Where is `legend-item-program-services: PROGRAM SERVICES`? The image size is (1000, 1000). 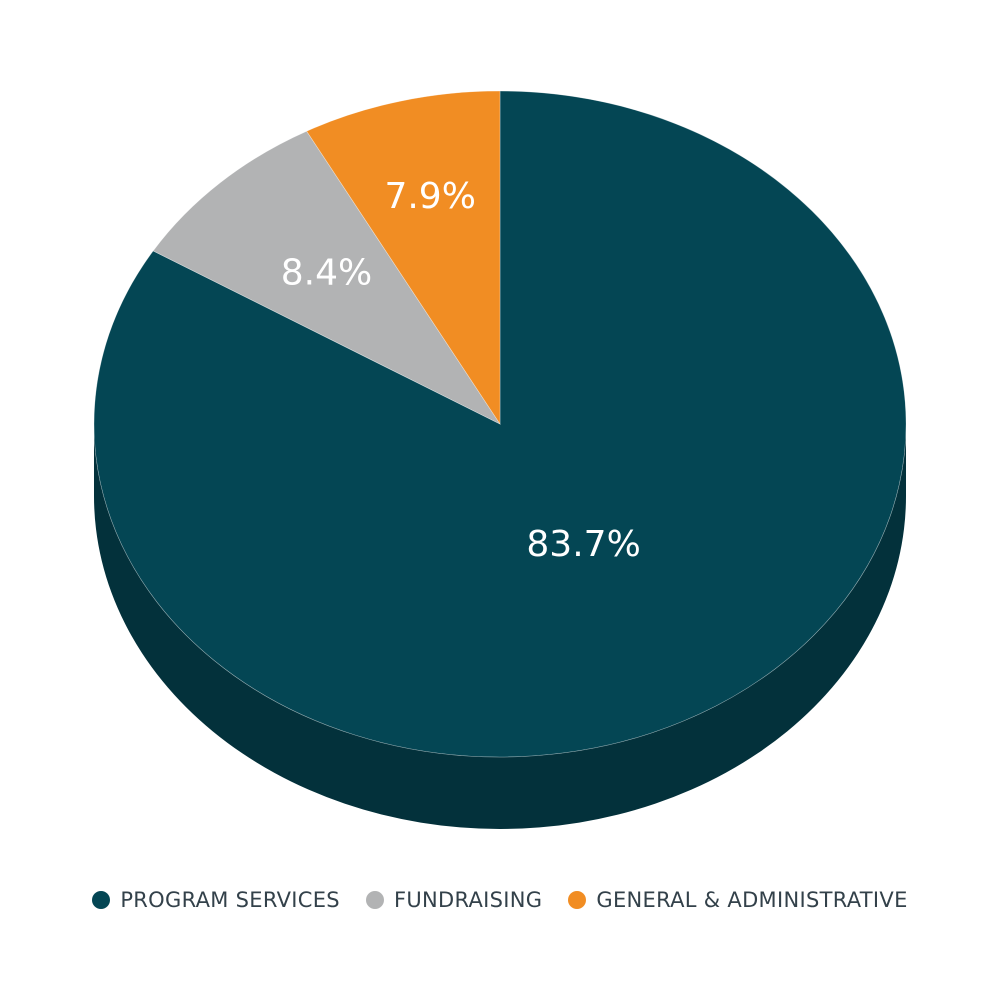 legend-item-program-services: PROGRAM SERVICES is located at coordinates (216, 900).